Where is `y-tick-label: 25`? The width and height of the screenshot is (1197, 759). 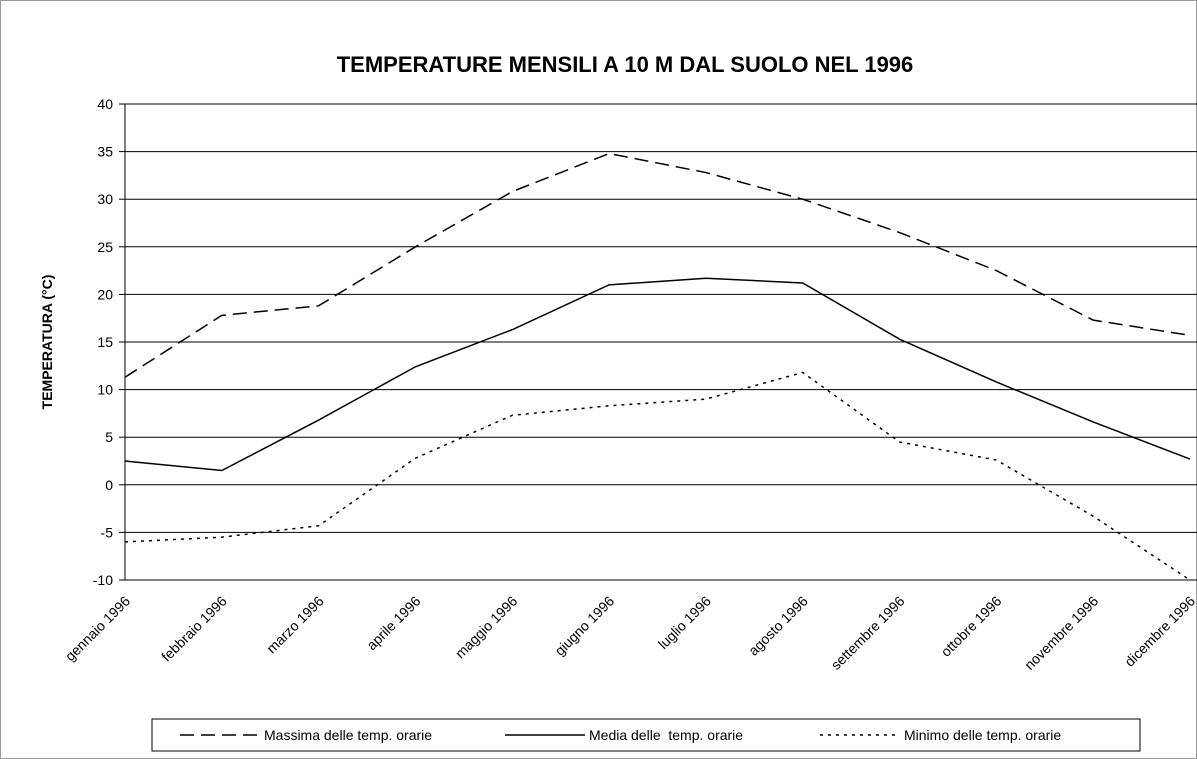 y-tick-label: 25 is located at coordinates (105, 247).